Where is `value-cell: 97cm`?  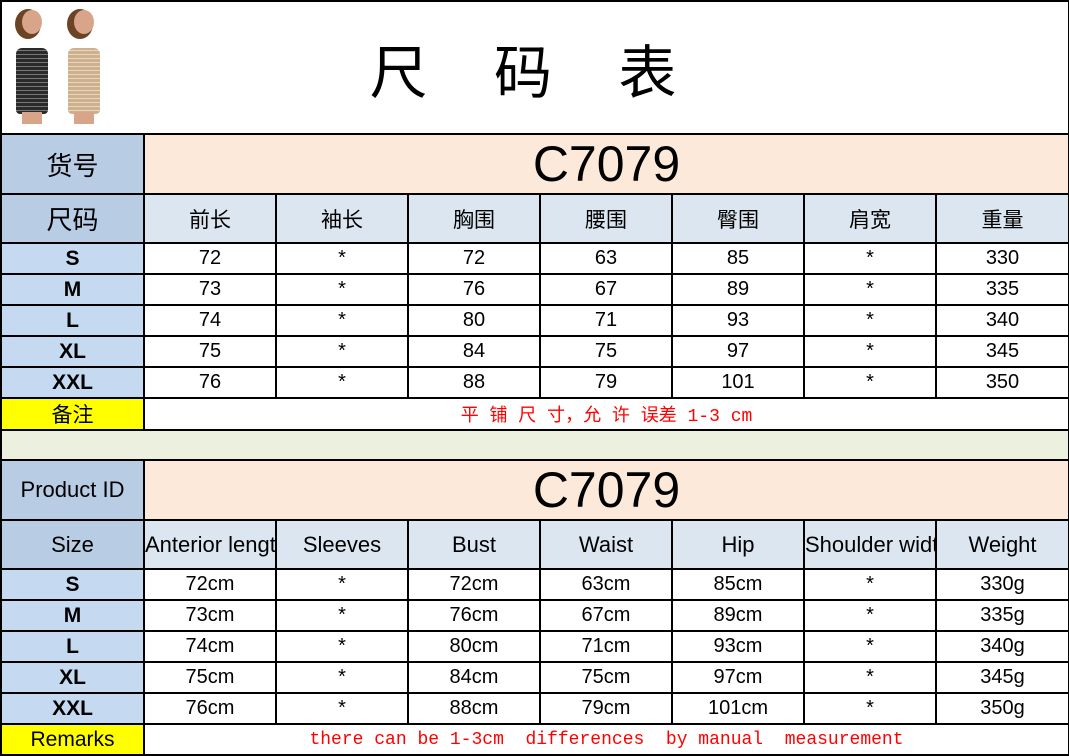 value-cell: 97cm is located at coordinates (738, 677).